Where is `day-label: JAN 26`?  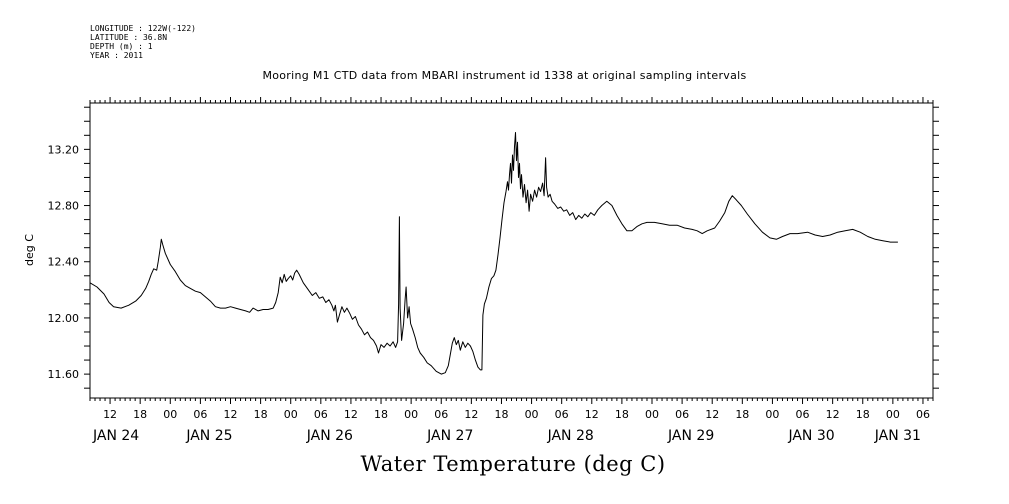 day-label: JAN 26 is located at coordinates (329, 436).